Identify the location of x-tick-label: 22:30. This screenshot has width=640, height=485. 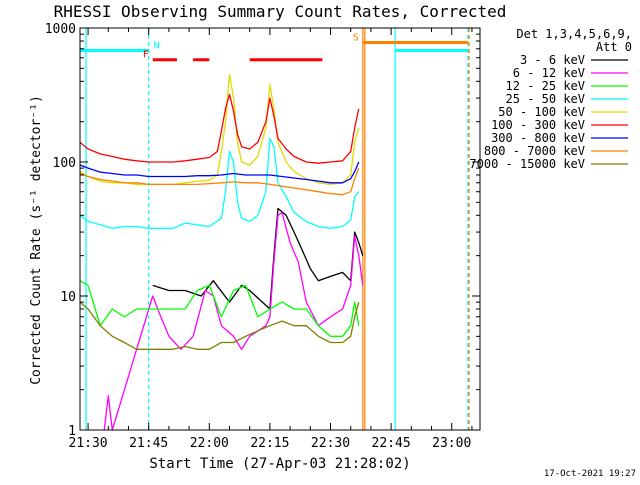
(330, 443).